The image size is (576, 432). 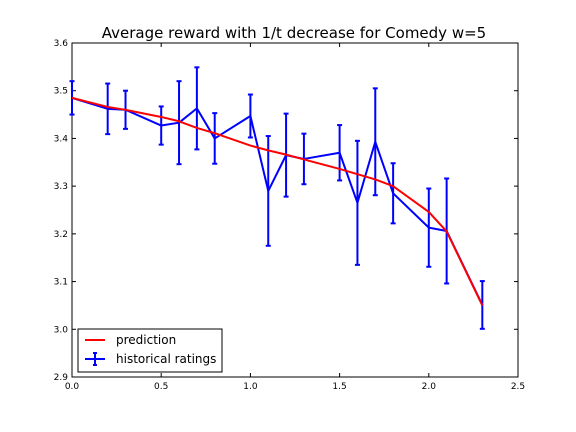 I want to click on y-tick-label: 3.5, so click(x=61, y=92).